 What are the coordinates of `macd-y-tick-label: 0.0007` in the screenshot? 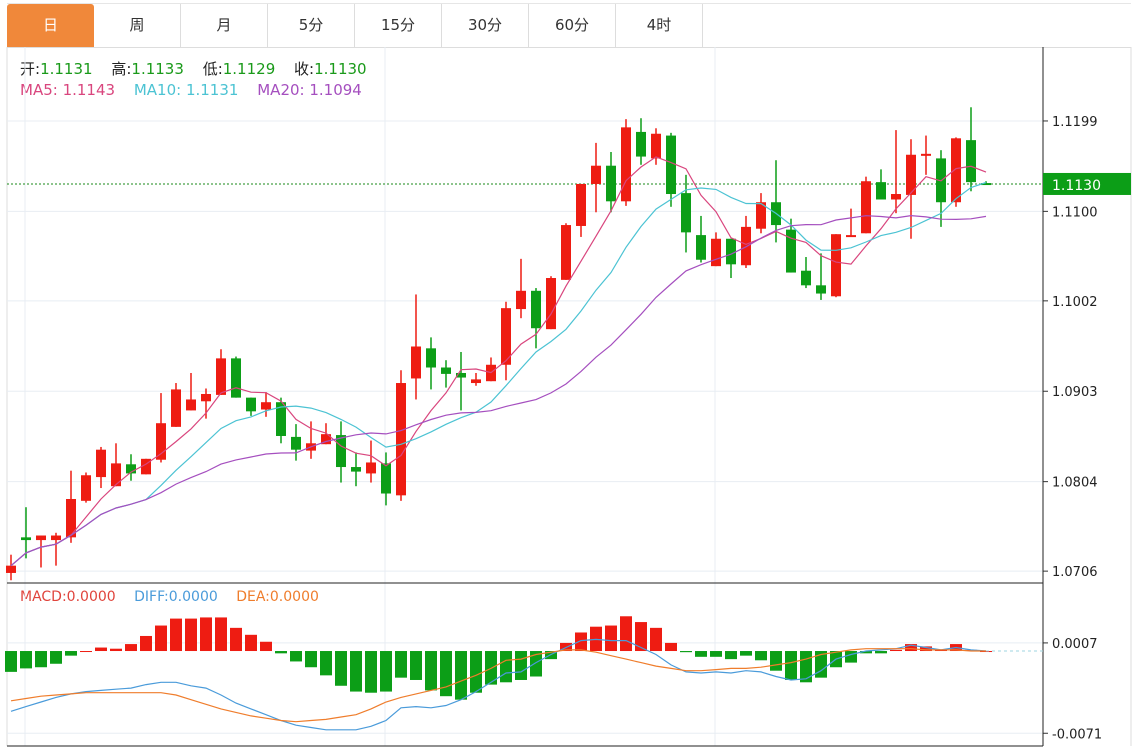 It's located at (1075, 644).